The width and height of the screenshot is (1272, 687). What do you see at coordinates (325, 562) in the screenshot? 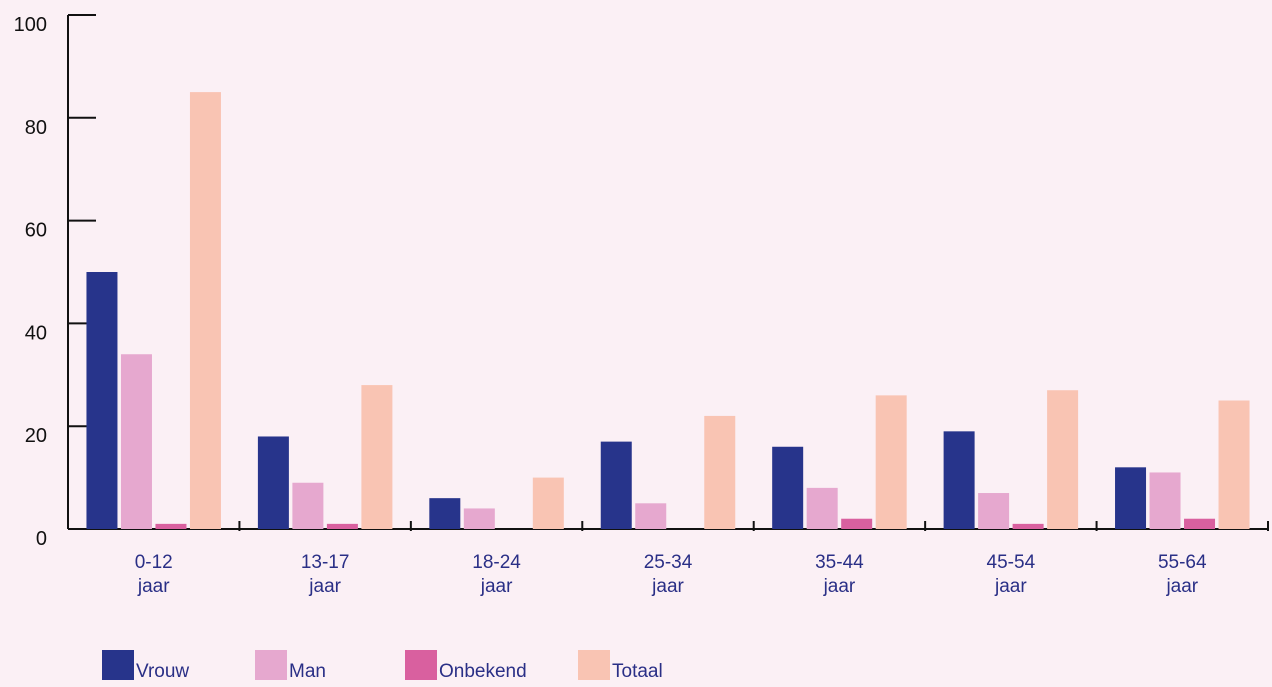
I see `x-tick-label-line: 13-17` at bounding box center [325, 562].